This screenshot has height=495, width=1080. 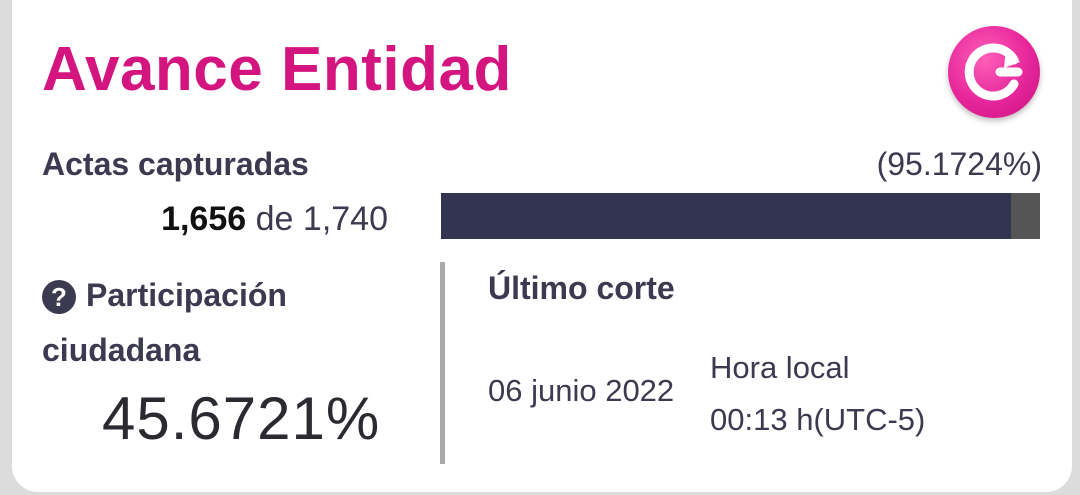 What do you see at coordinates (581, 390) in the screenshot?
I see `corte-date: 06 junio 2022` at bounding box center [581, 390].